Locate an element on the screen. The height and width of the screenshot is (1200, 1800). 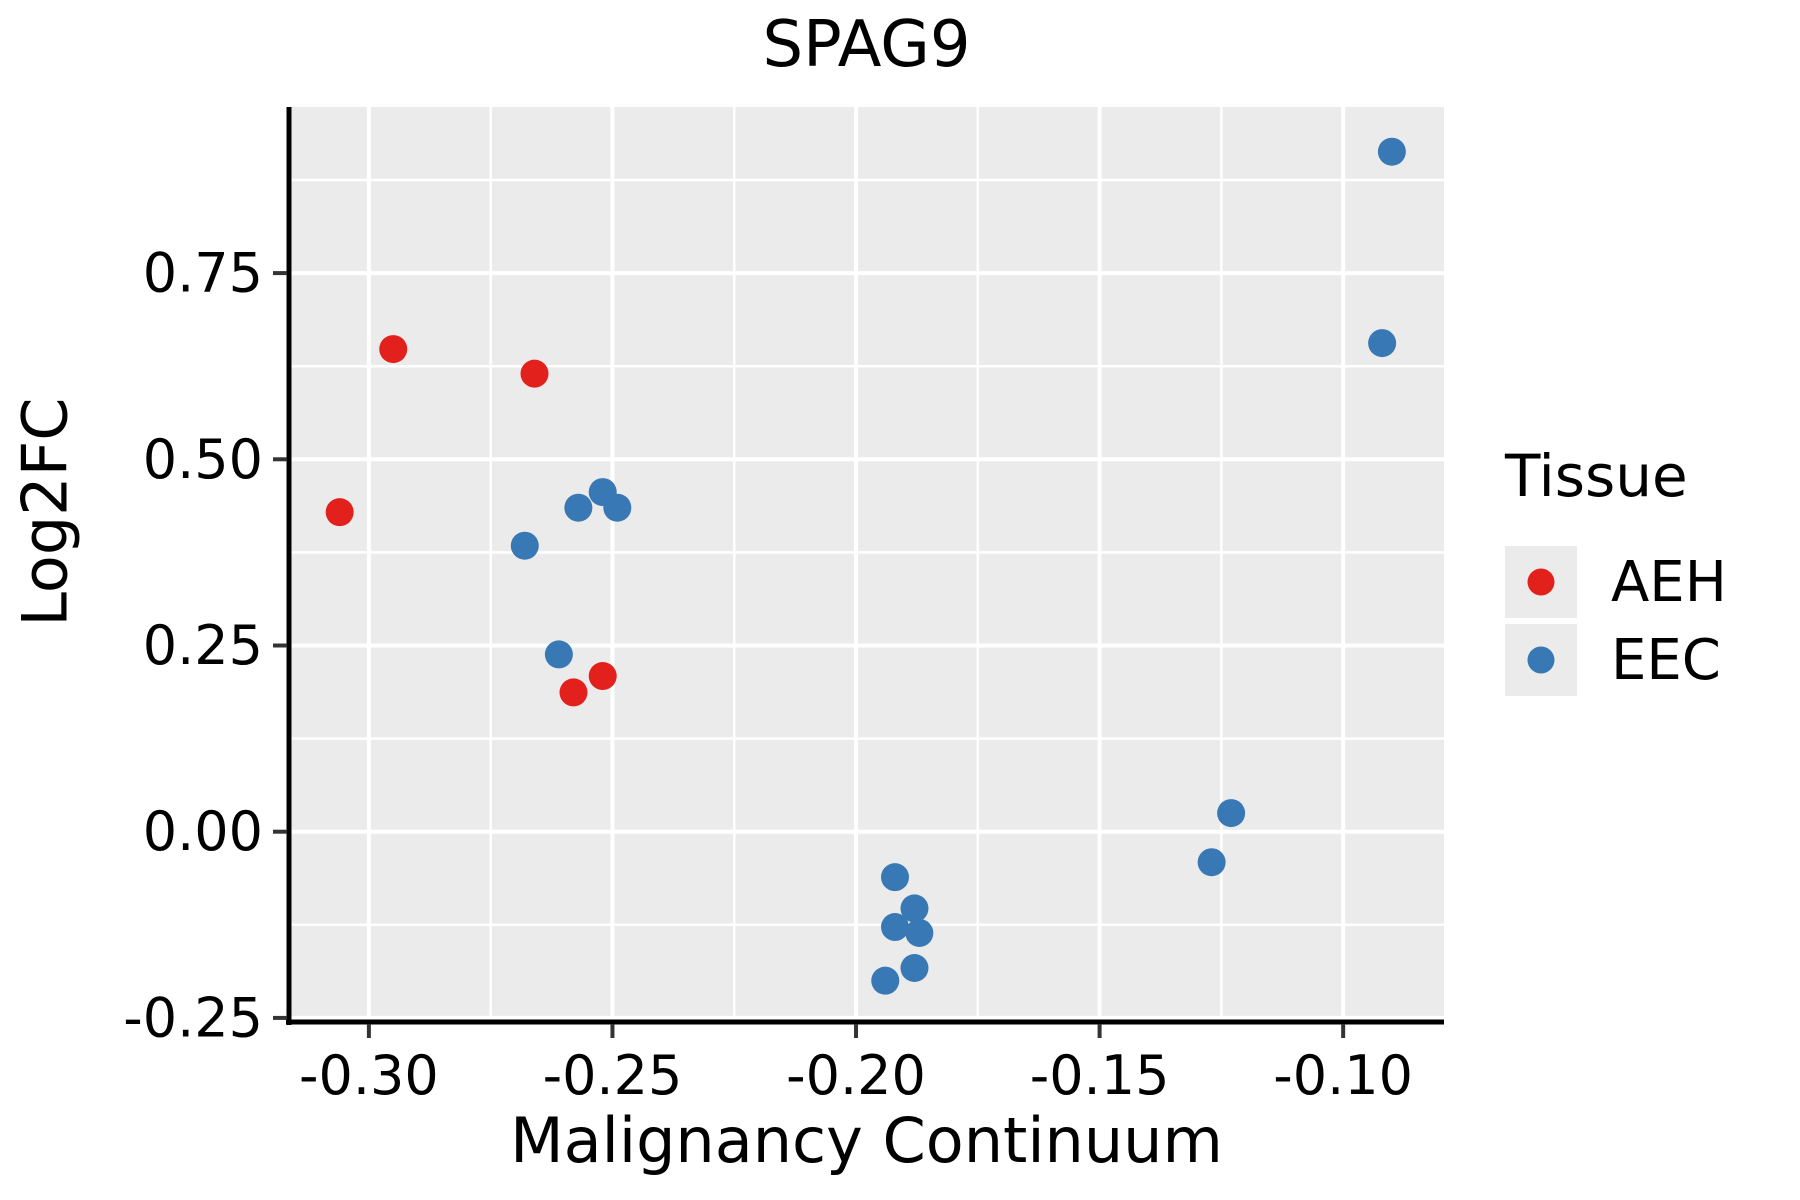
y-tick-label: 0.50 is located at coordinates (203, 459).